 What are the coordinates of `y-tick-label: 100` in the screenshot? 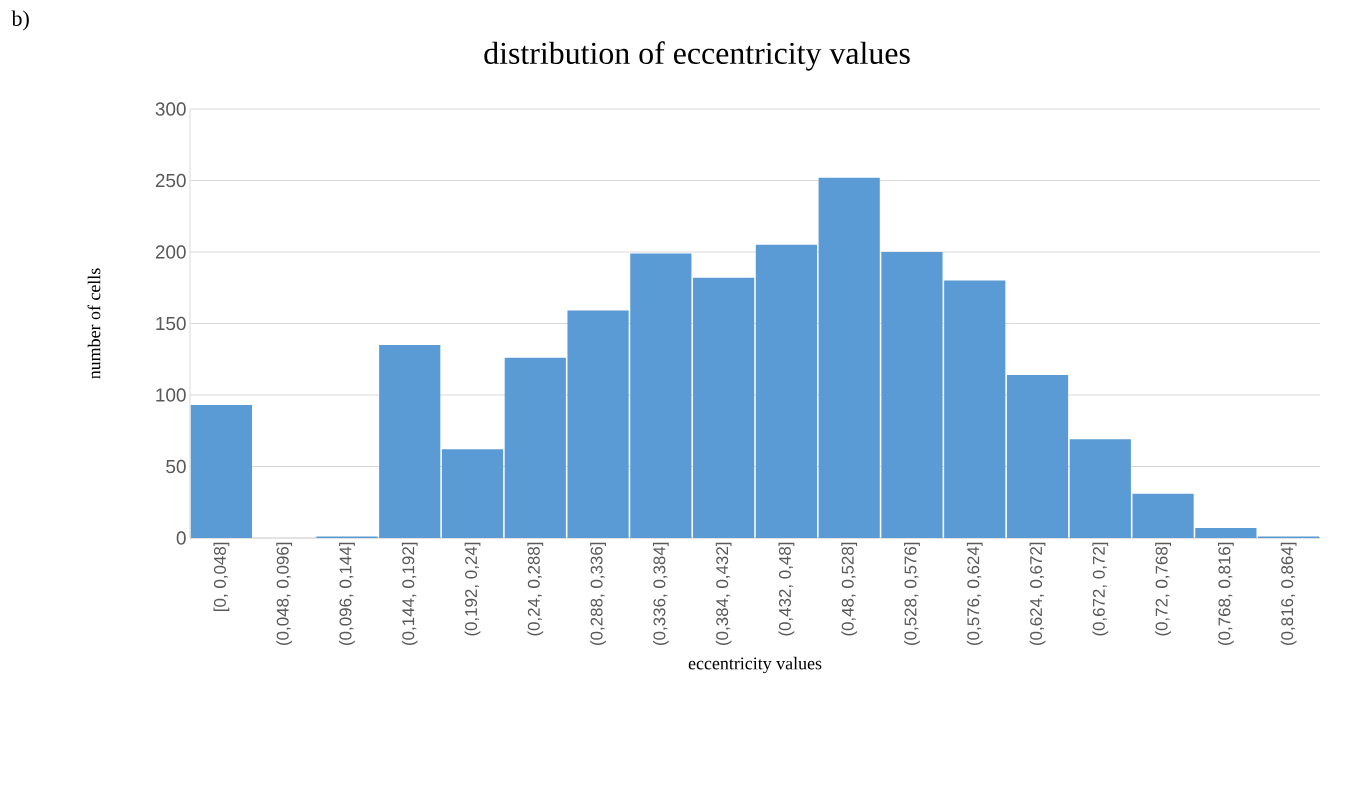 It's located at (171, 395).